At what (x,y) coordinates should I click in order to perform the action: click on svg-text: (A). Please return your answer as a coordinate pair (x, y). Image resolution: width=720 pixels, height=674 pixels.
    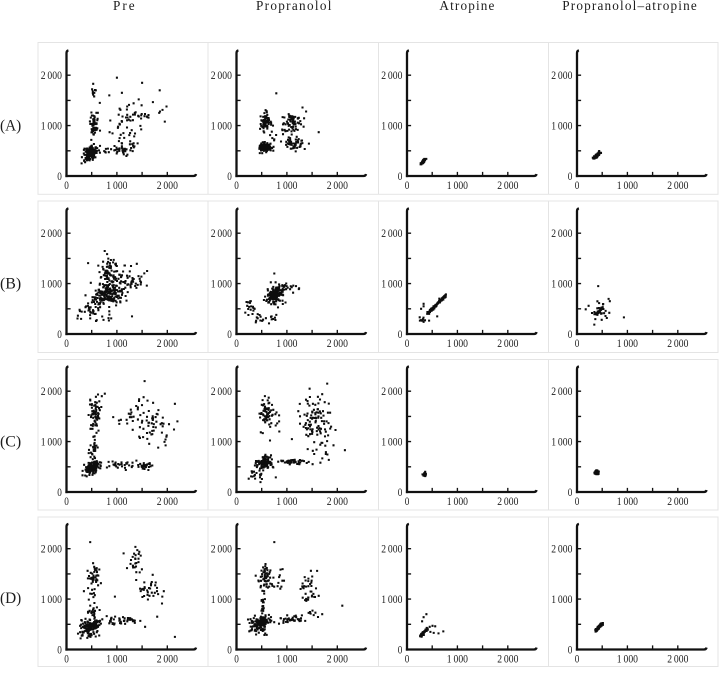
    Looking at the image, I should click on (10, 126).